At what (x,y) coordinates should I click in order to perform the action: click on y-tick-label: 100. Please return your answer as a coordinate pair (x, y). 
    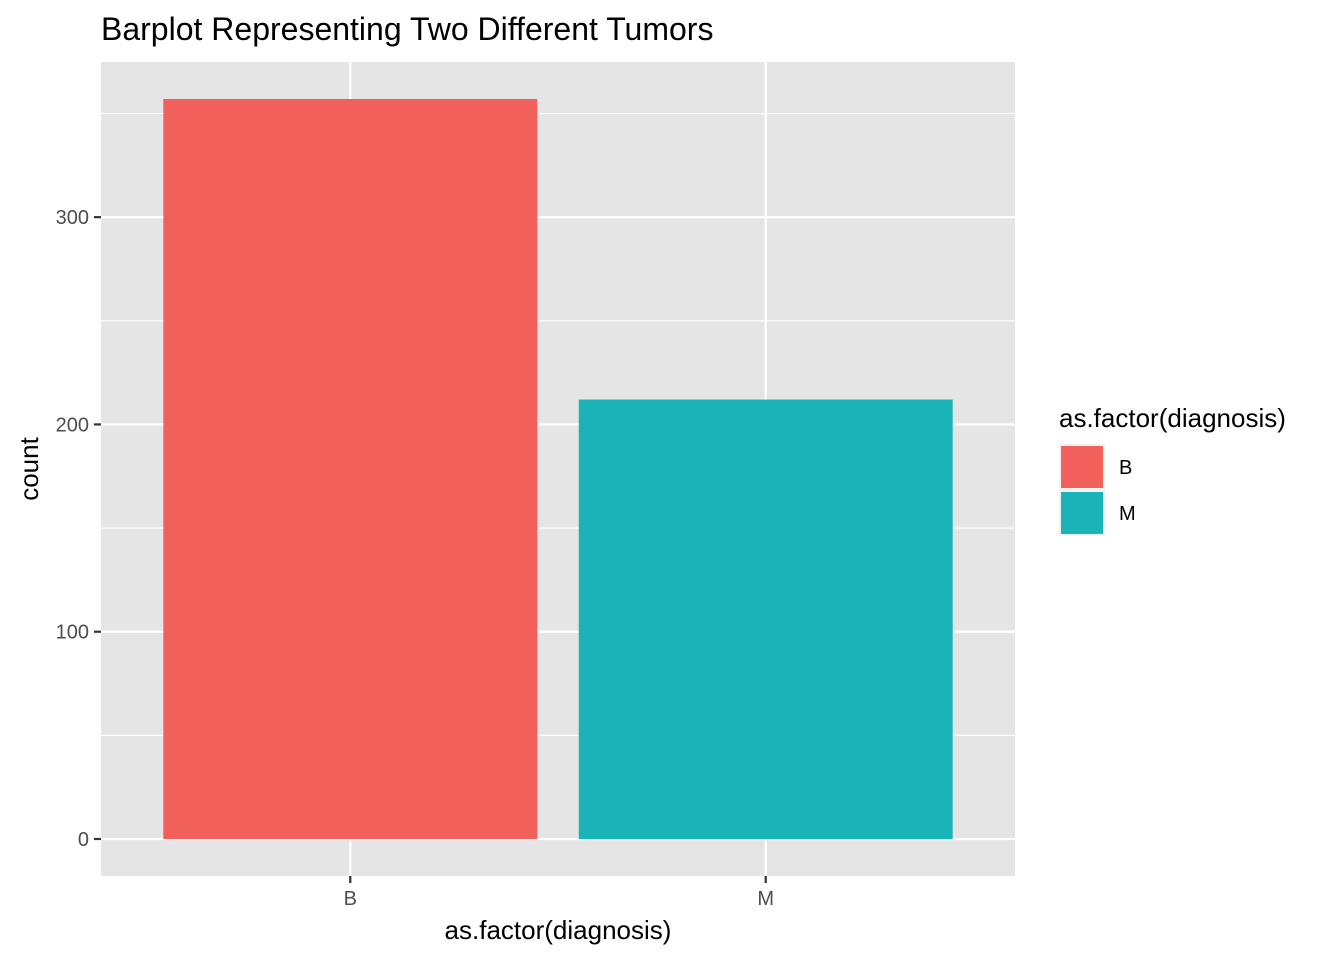
    Looking at the image, I should click on (72, 633).